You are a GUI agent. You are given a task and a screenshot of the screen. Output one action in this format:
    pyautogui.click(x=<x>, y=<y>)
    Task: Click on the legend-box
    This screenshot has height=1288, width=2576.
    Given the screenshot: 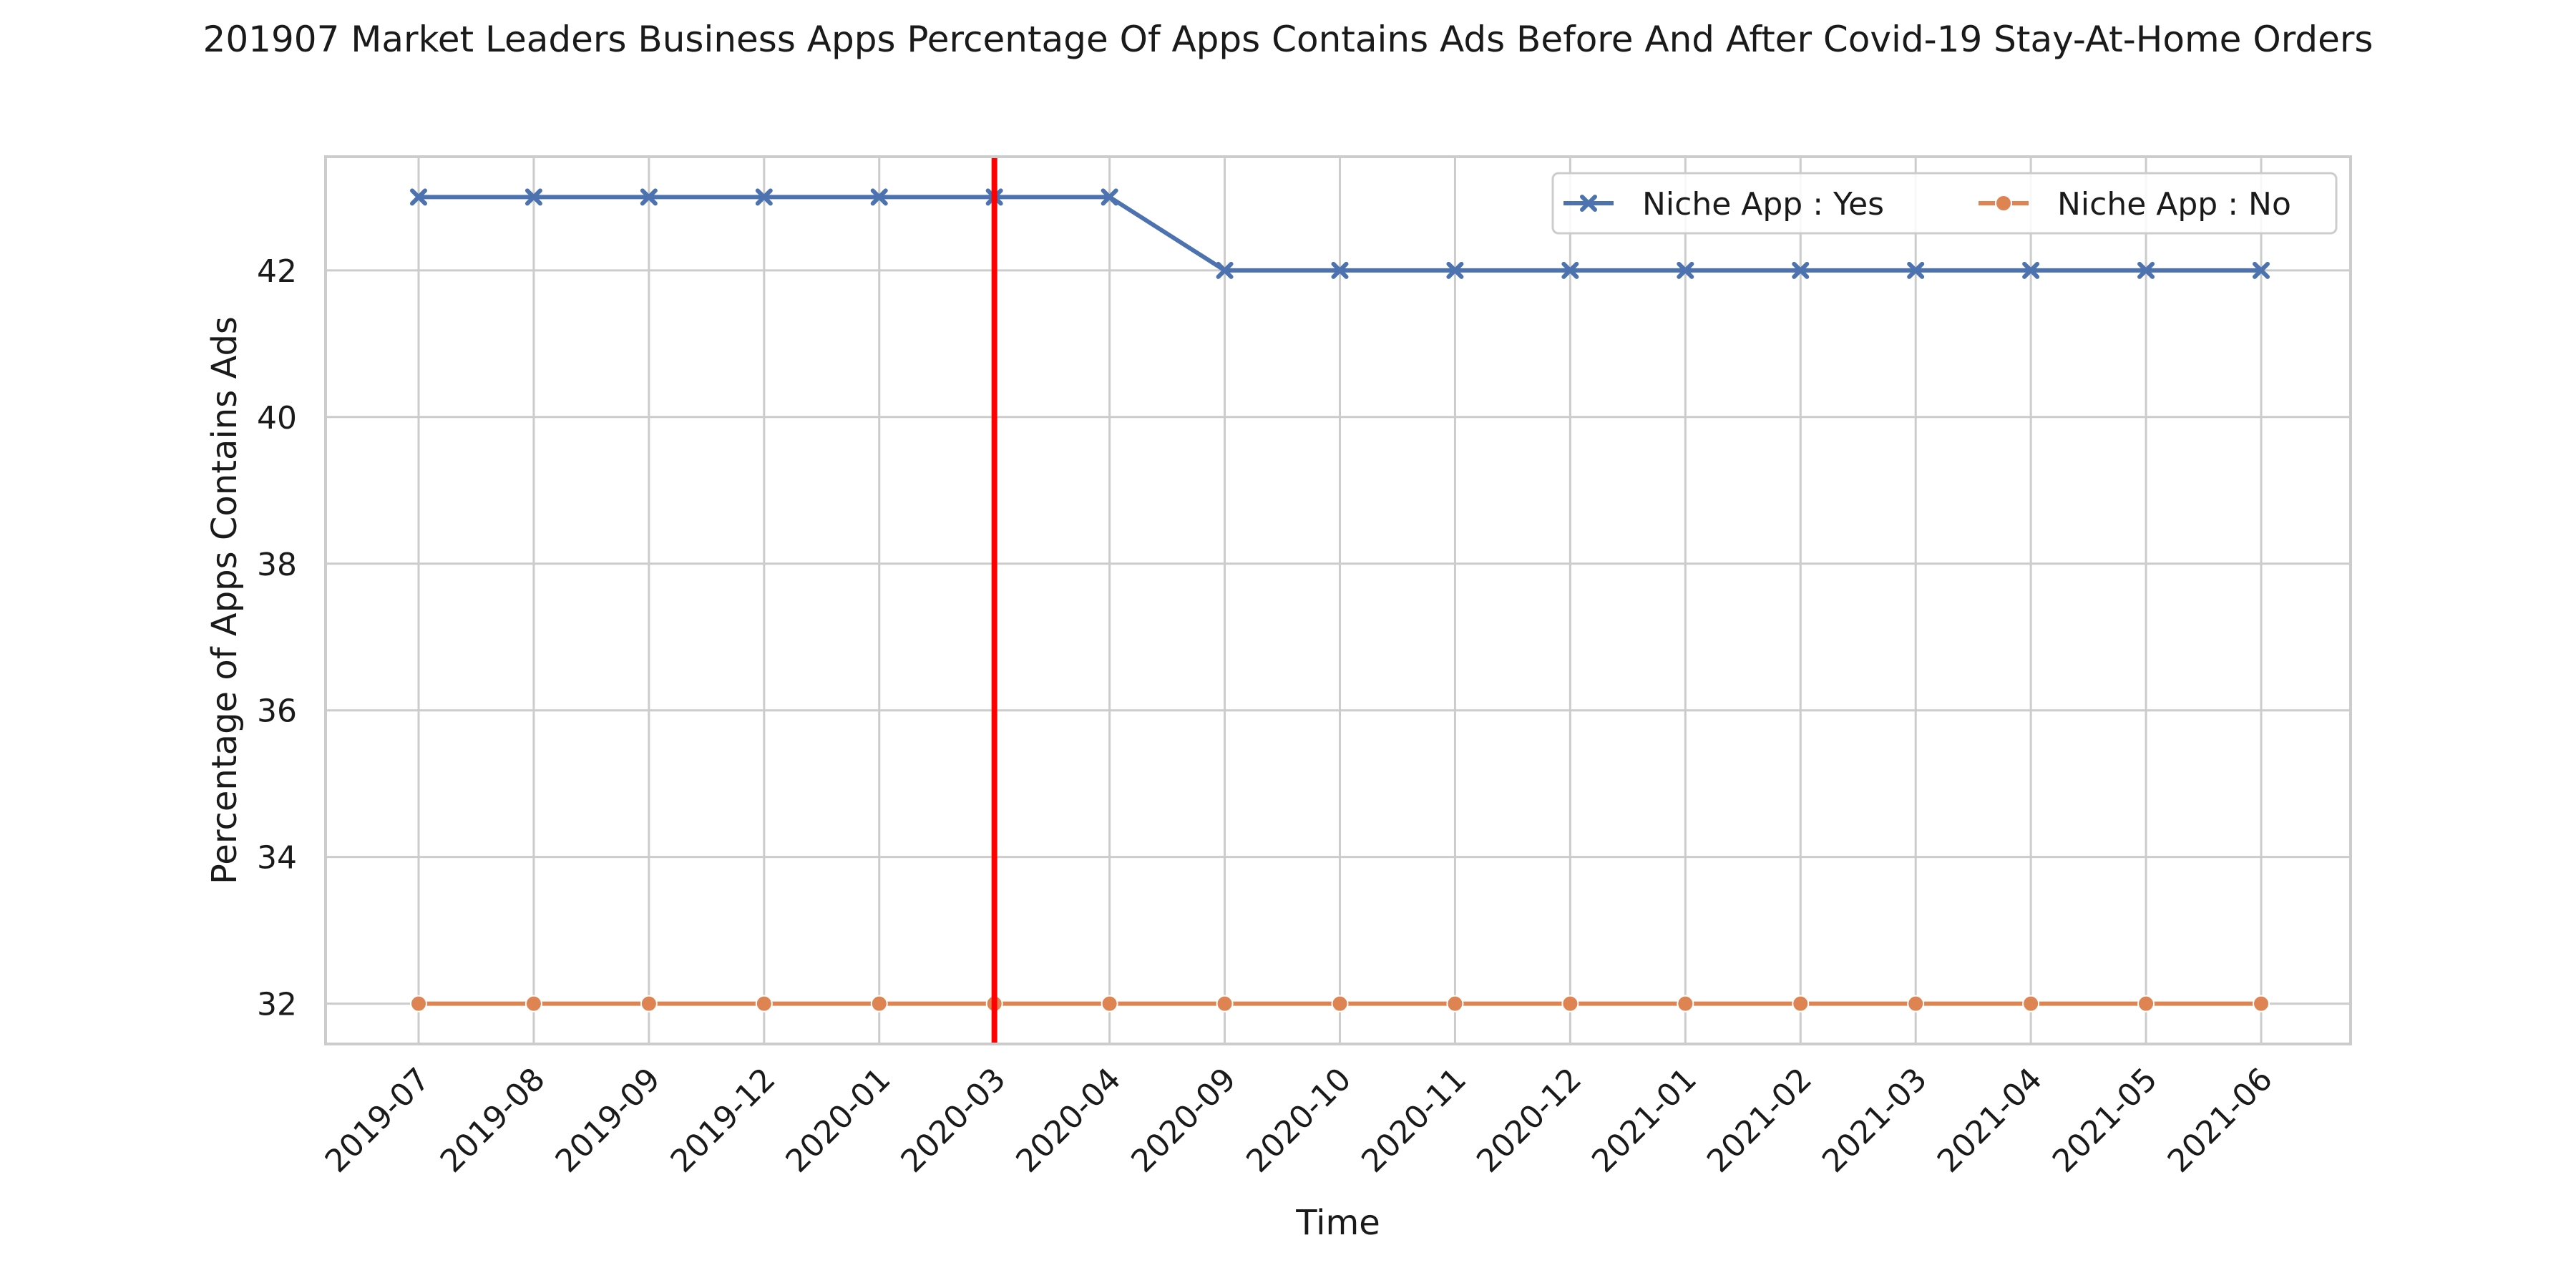 What is the action you would take?
    pyautogui.click(x=1944, y=203)
    